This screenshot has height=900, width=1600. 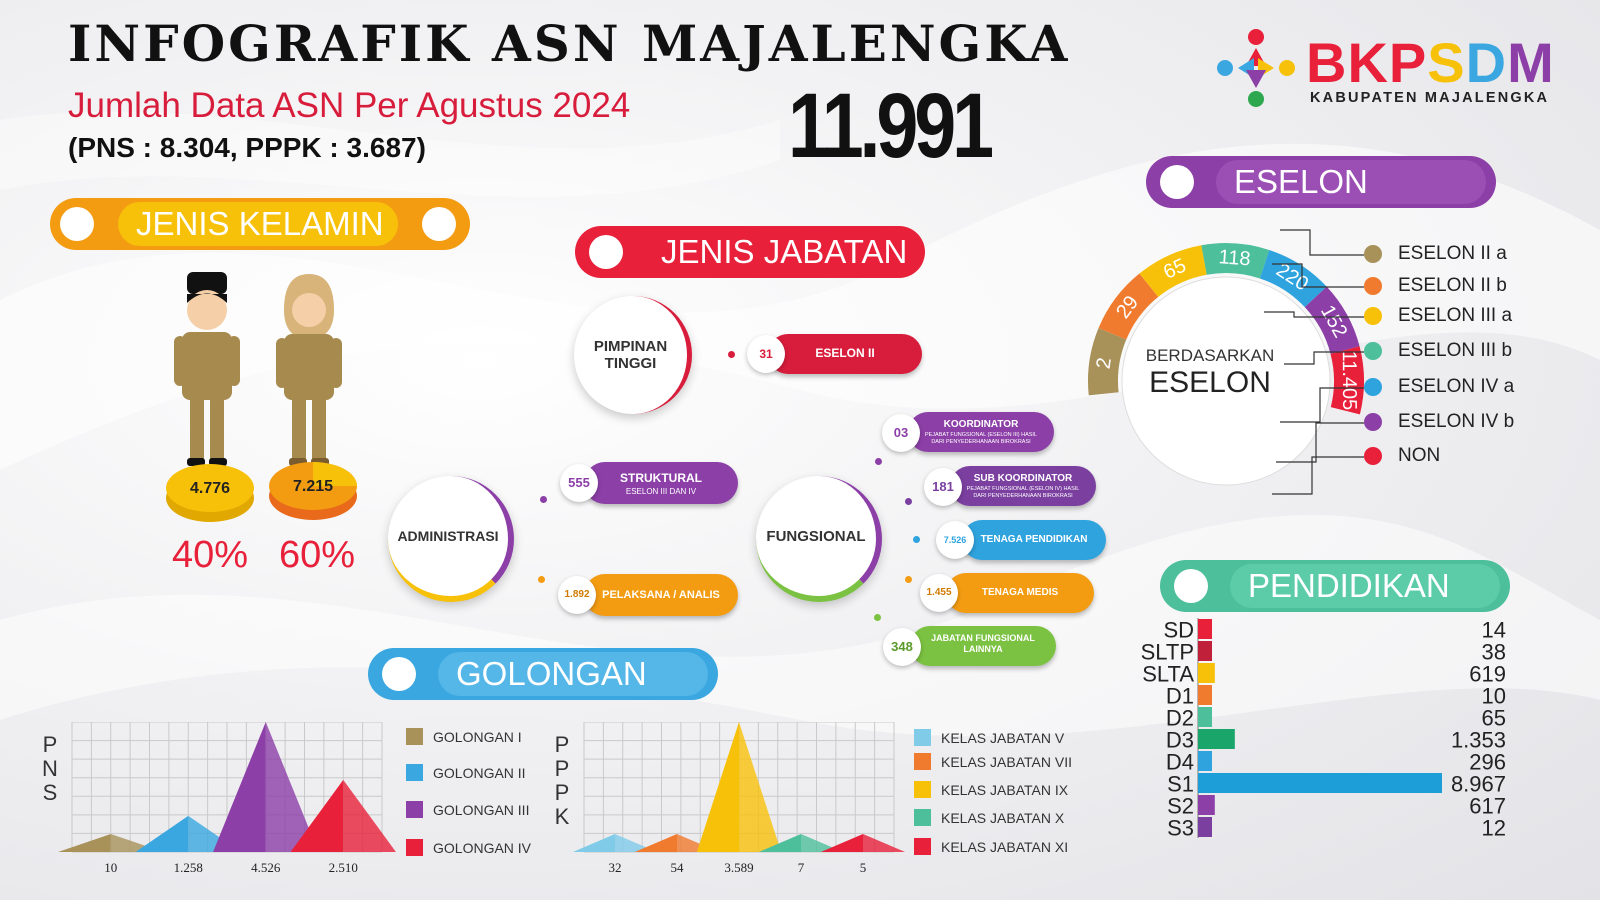 What do you see at coordinates (439, 224) in the screenshot?
I see `pill-dot` at bounding box center [439, 224].